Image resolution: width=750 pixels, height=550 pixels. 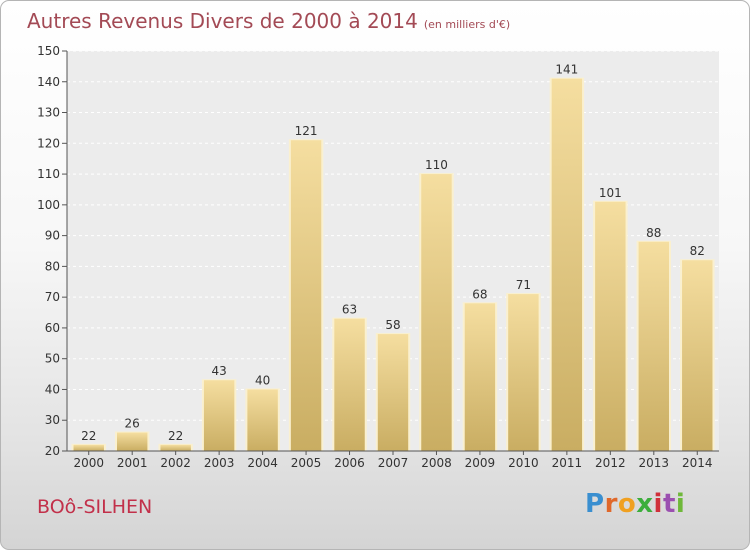 I want to click on y-tick-label: 80, so click(x=52, y=266).